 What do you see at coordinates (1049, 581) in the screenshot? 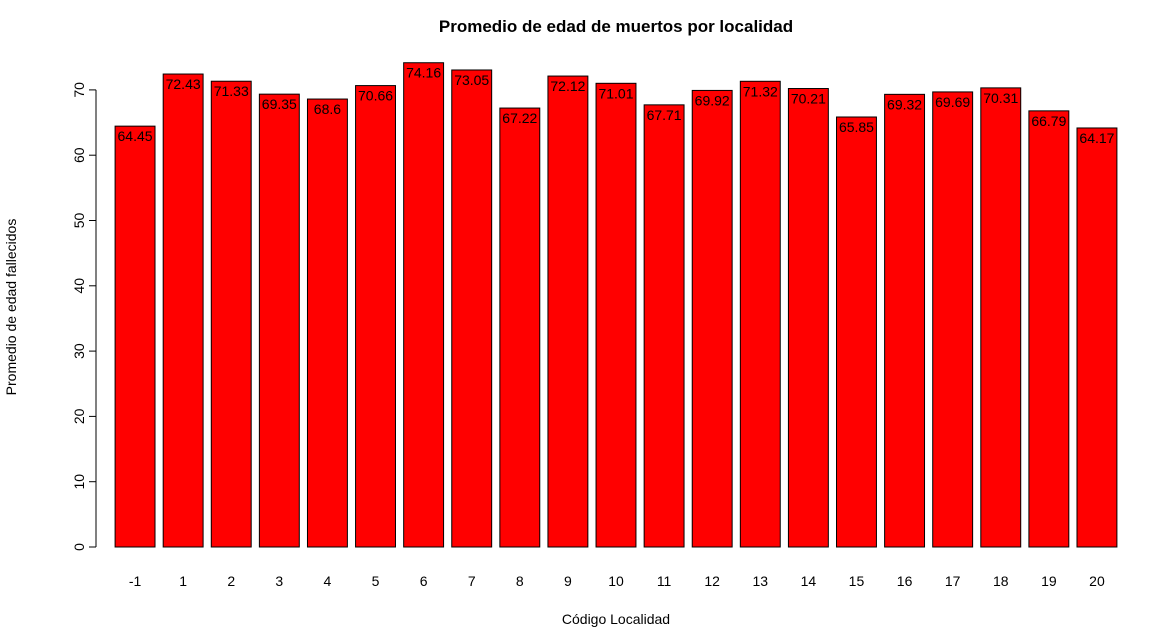
I see `x-tick-label: 19` at bounding box center [1049, 581].